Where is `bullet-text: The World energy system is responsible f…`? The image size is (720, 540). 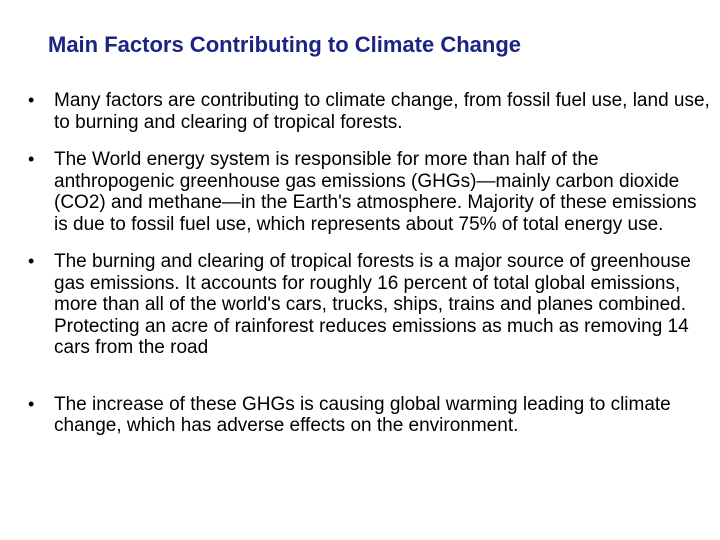 bullet-text: The World energy system is responsible f… is located at coordinates (375, 192).